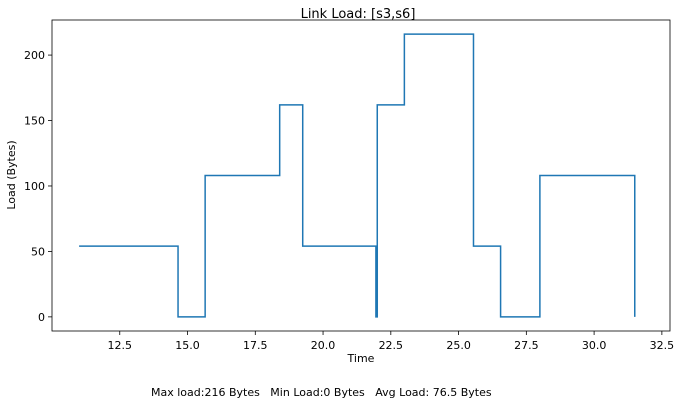 The image size is (690, 406). I want to click on y-tick-label: 0, so click(41, 317).